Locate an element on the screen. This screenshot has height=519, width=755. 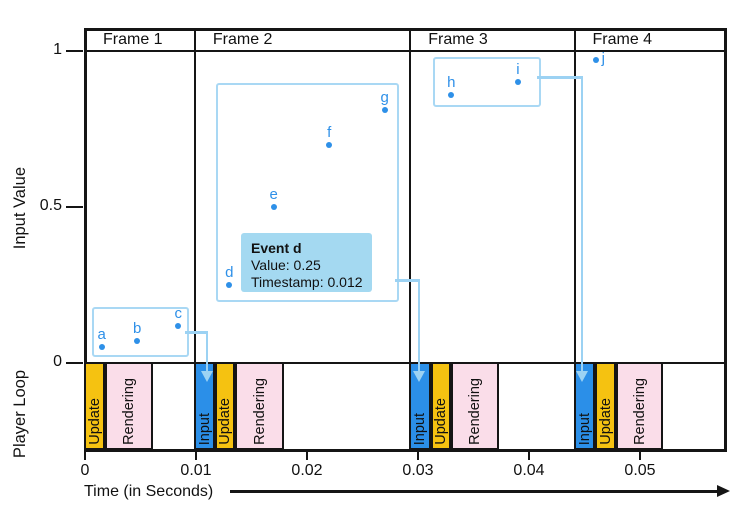
frame-header-label: Frame 1 is located at coordinates (133, 39).